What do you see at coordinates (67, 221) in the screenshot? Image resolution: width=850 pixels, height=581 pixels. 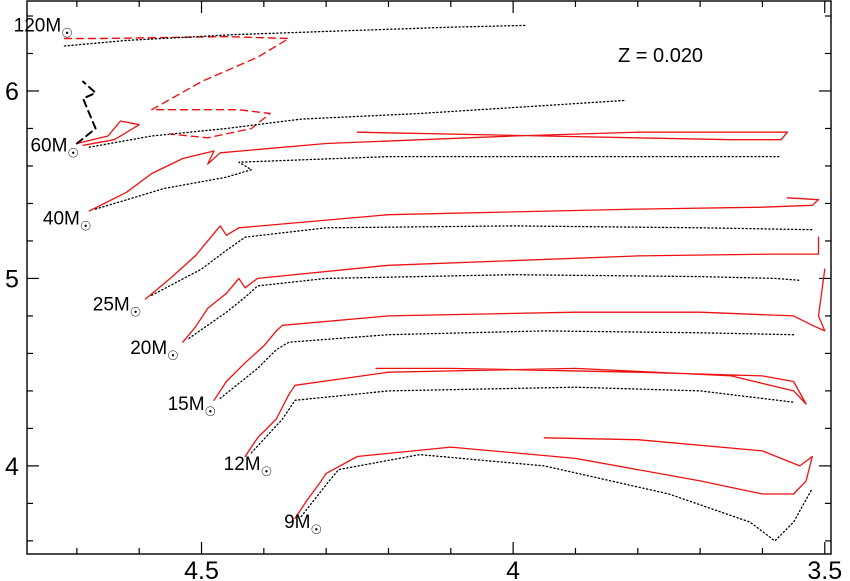 I see `mass-label-40: 40M☉` at bounding box center [67, 221].